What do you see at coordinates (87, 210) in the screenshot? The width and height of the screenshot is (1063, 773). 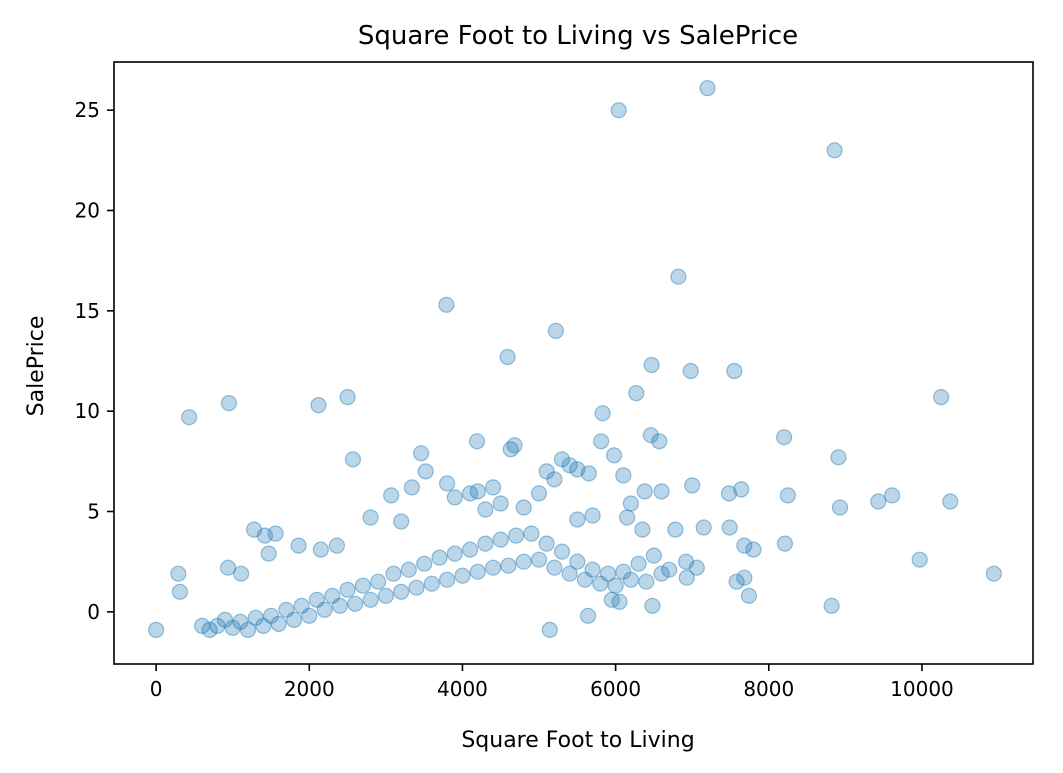 I see `y-tick-label: 20` at bounding box center [87, 210].